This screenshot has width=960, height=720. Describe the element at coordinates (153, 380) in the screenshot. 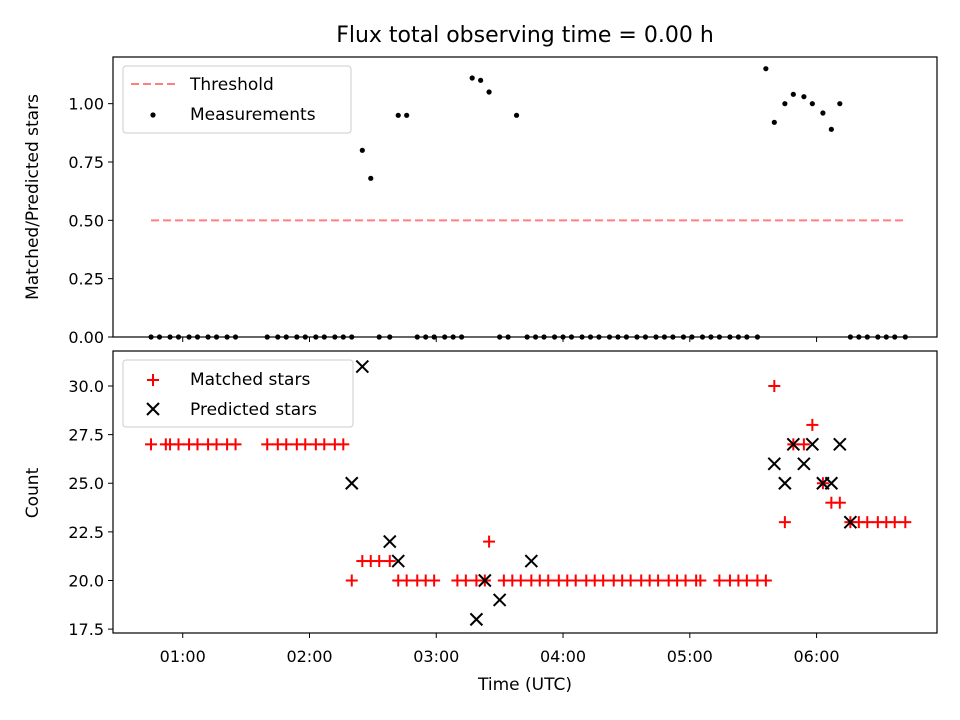

I see `legend-matched-swatch` at that location.